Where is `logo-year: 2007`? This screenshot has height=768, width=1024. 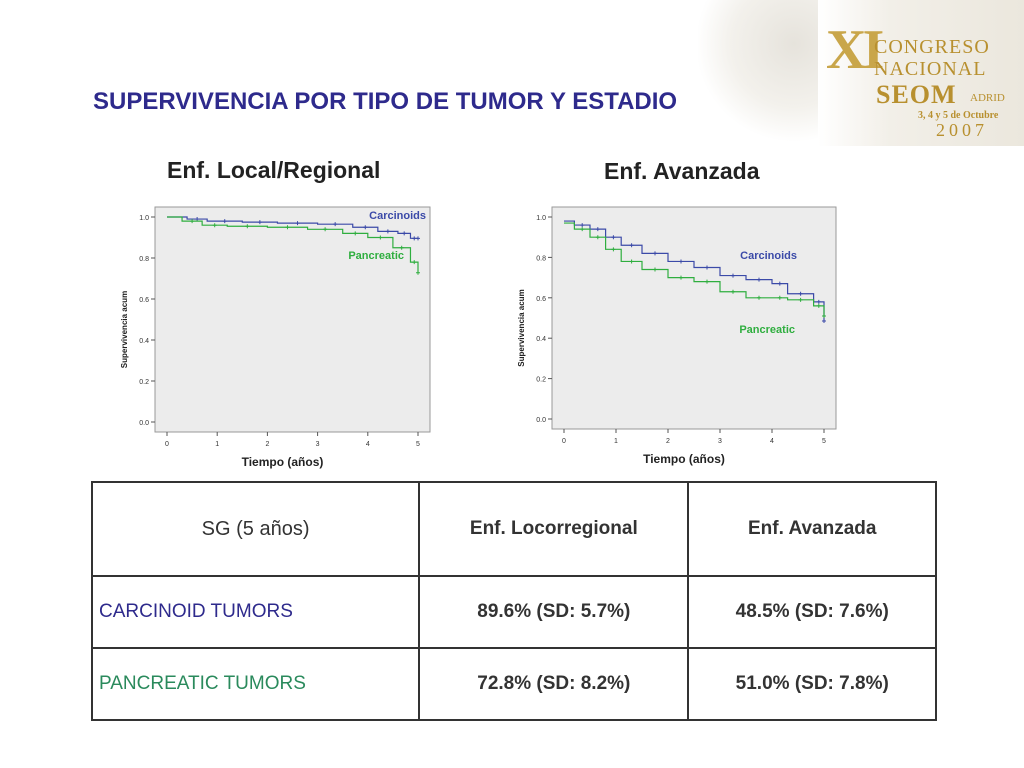
logo-year: 2007 is located at coordinates (962, 130).